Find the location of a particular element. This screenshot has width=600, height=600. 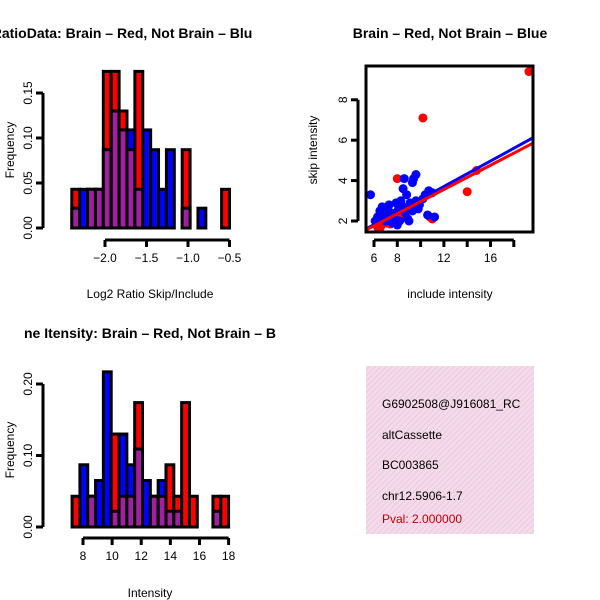

y-tick-label: 0.05 is located at coordinates (28, 183).